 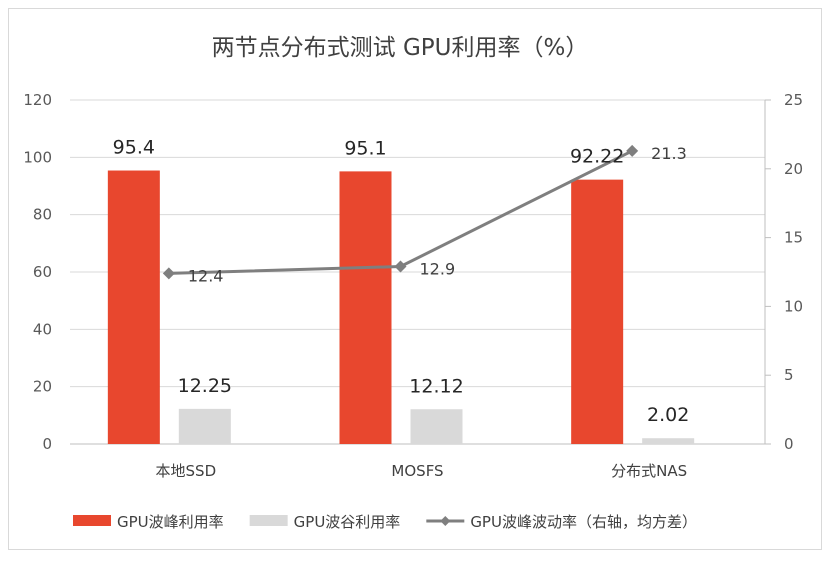 What do you see at coordinates (170, 522) in the screenshot?
I see `legend-label: GPU波峰利用率` at bounding box center [170, 522].